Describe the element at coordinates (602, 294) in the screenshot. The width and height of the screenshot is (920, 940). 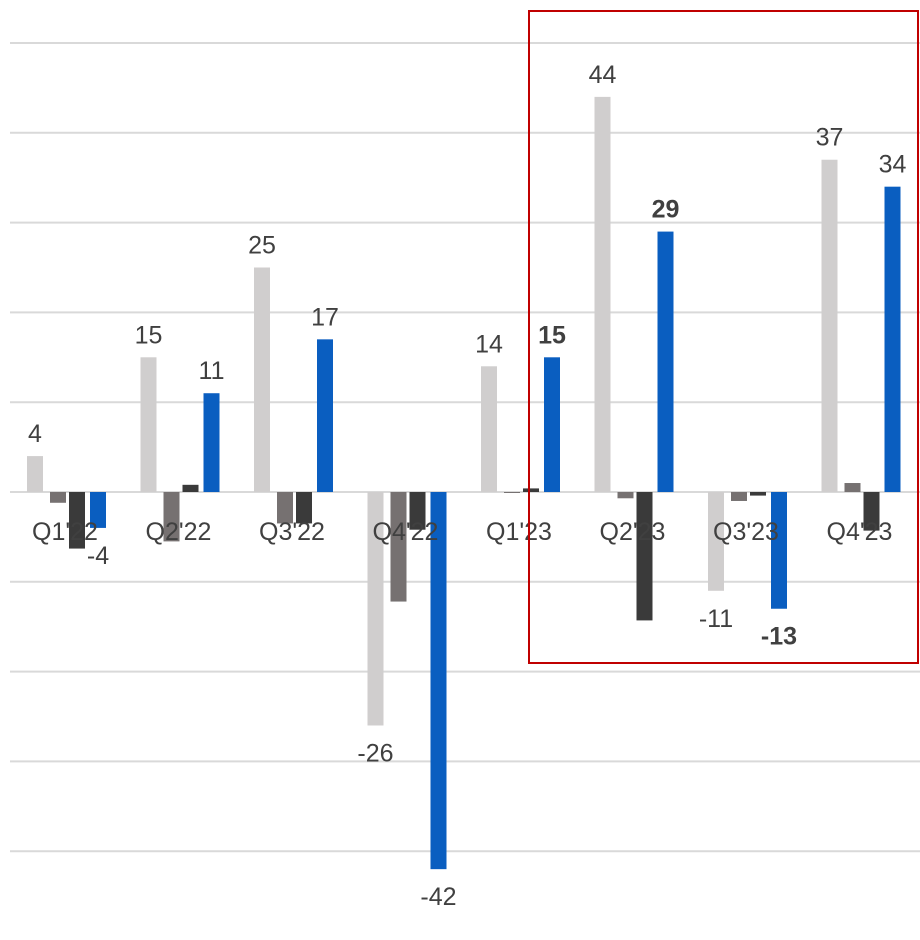
I see `bar-Q223-s1` at that location.